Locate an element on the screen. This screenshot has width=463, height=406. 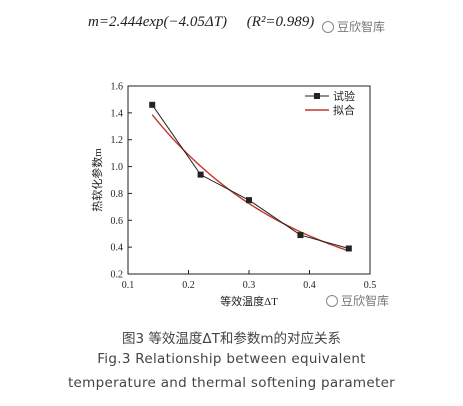
watermark-top: 豆欣智库 is located at coordinates (353, 26).